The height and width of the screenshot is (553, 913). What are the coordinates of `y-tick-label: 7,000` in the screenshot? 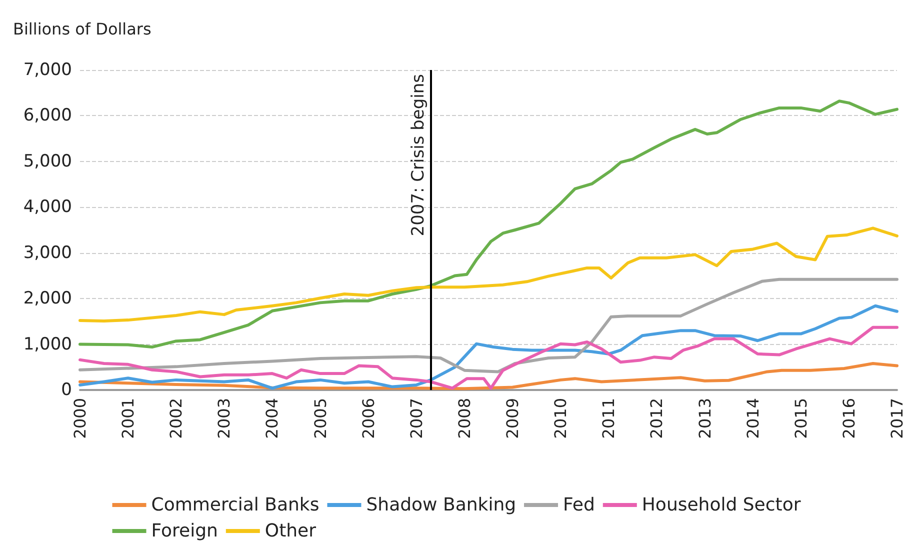 It's located at (47, 70).